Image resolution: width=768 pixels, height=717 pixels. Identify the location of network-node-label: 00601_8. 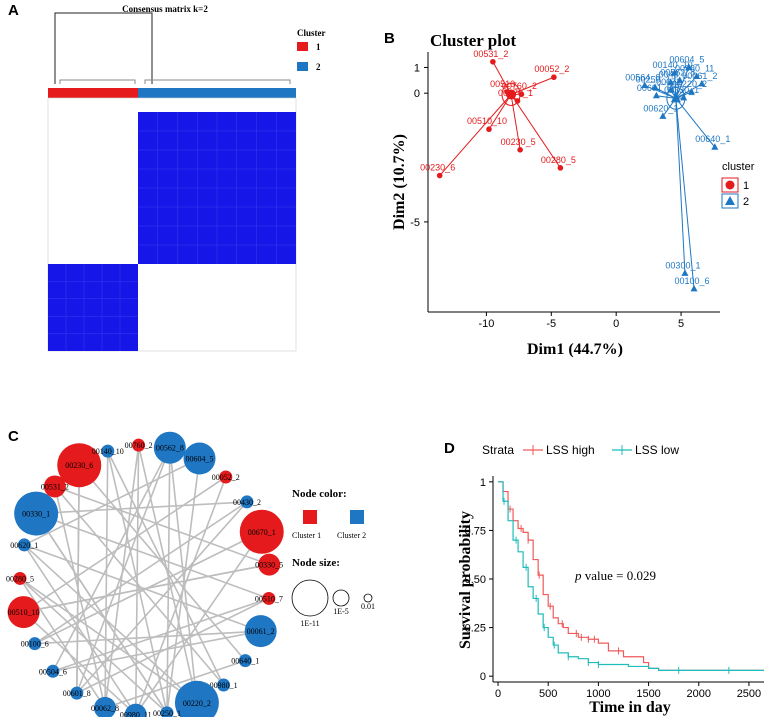
(77, 693).